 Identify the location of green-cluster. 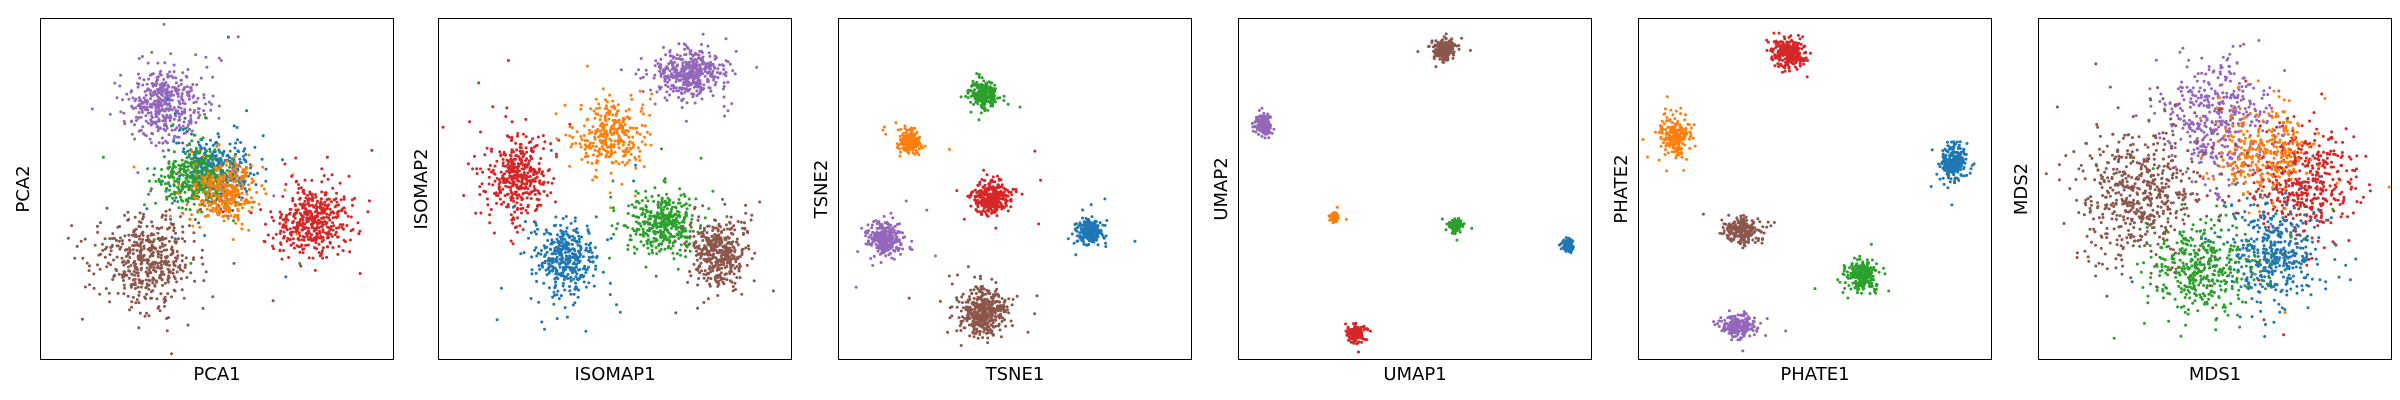
(990, 97).